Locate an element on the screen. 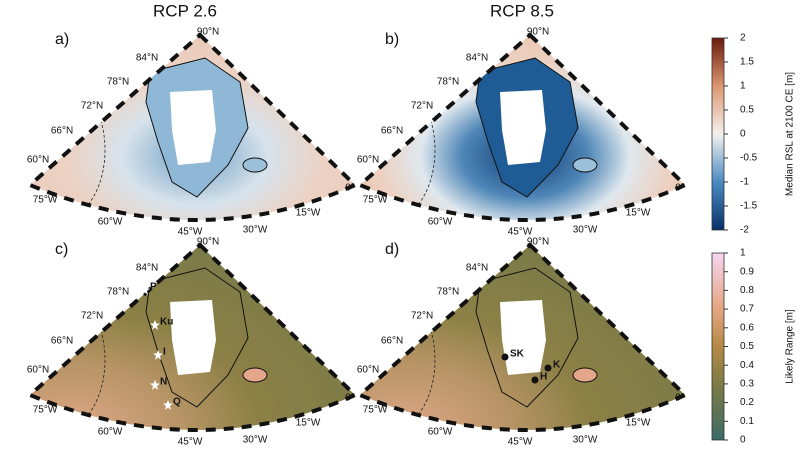 Image resolution: width=800 pixels, height=450 pixels. colorbar-tick-label: 0.9 is located at coordinates (747, 271).